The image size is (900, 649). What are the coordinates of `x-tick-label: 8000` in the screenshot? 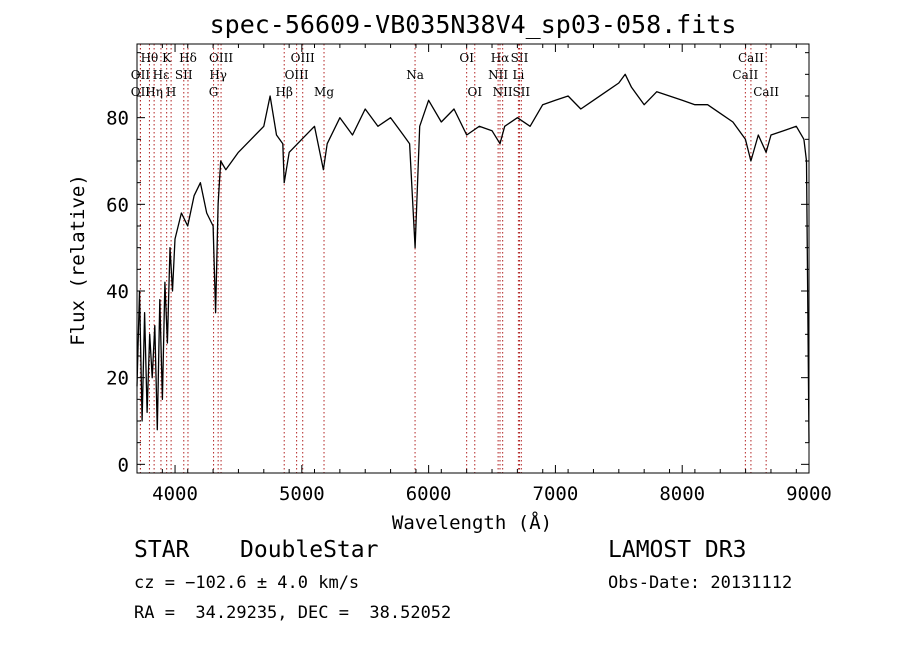 It's located at (682, 494).